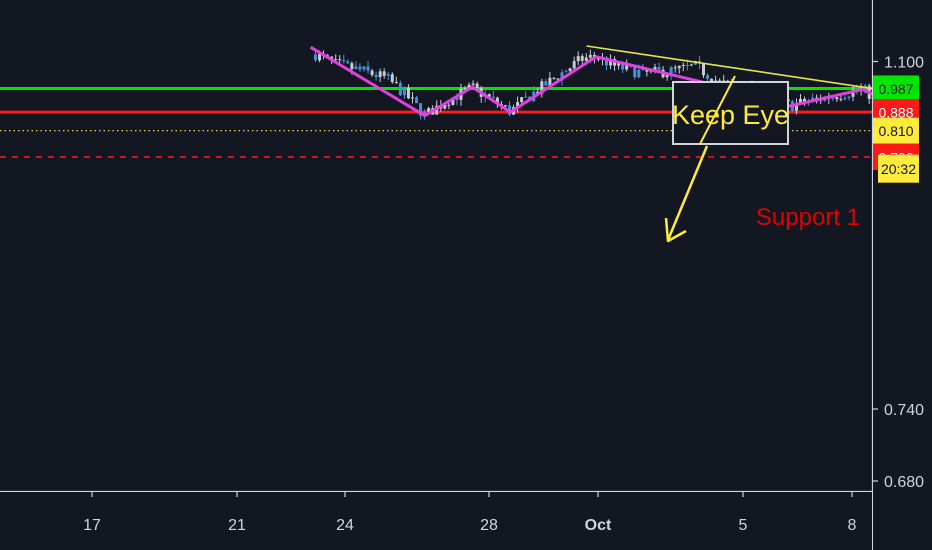 This screenshot has height=550, width=932. I want to click on price-tag-label: 0.987, so click(895, 89).